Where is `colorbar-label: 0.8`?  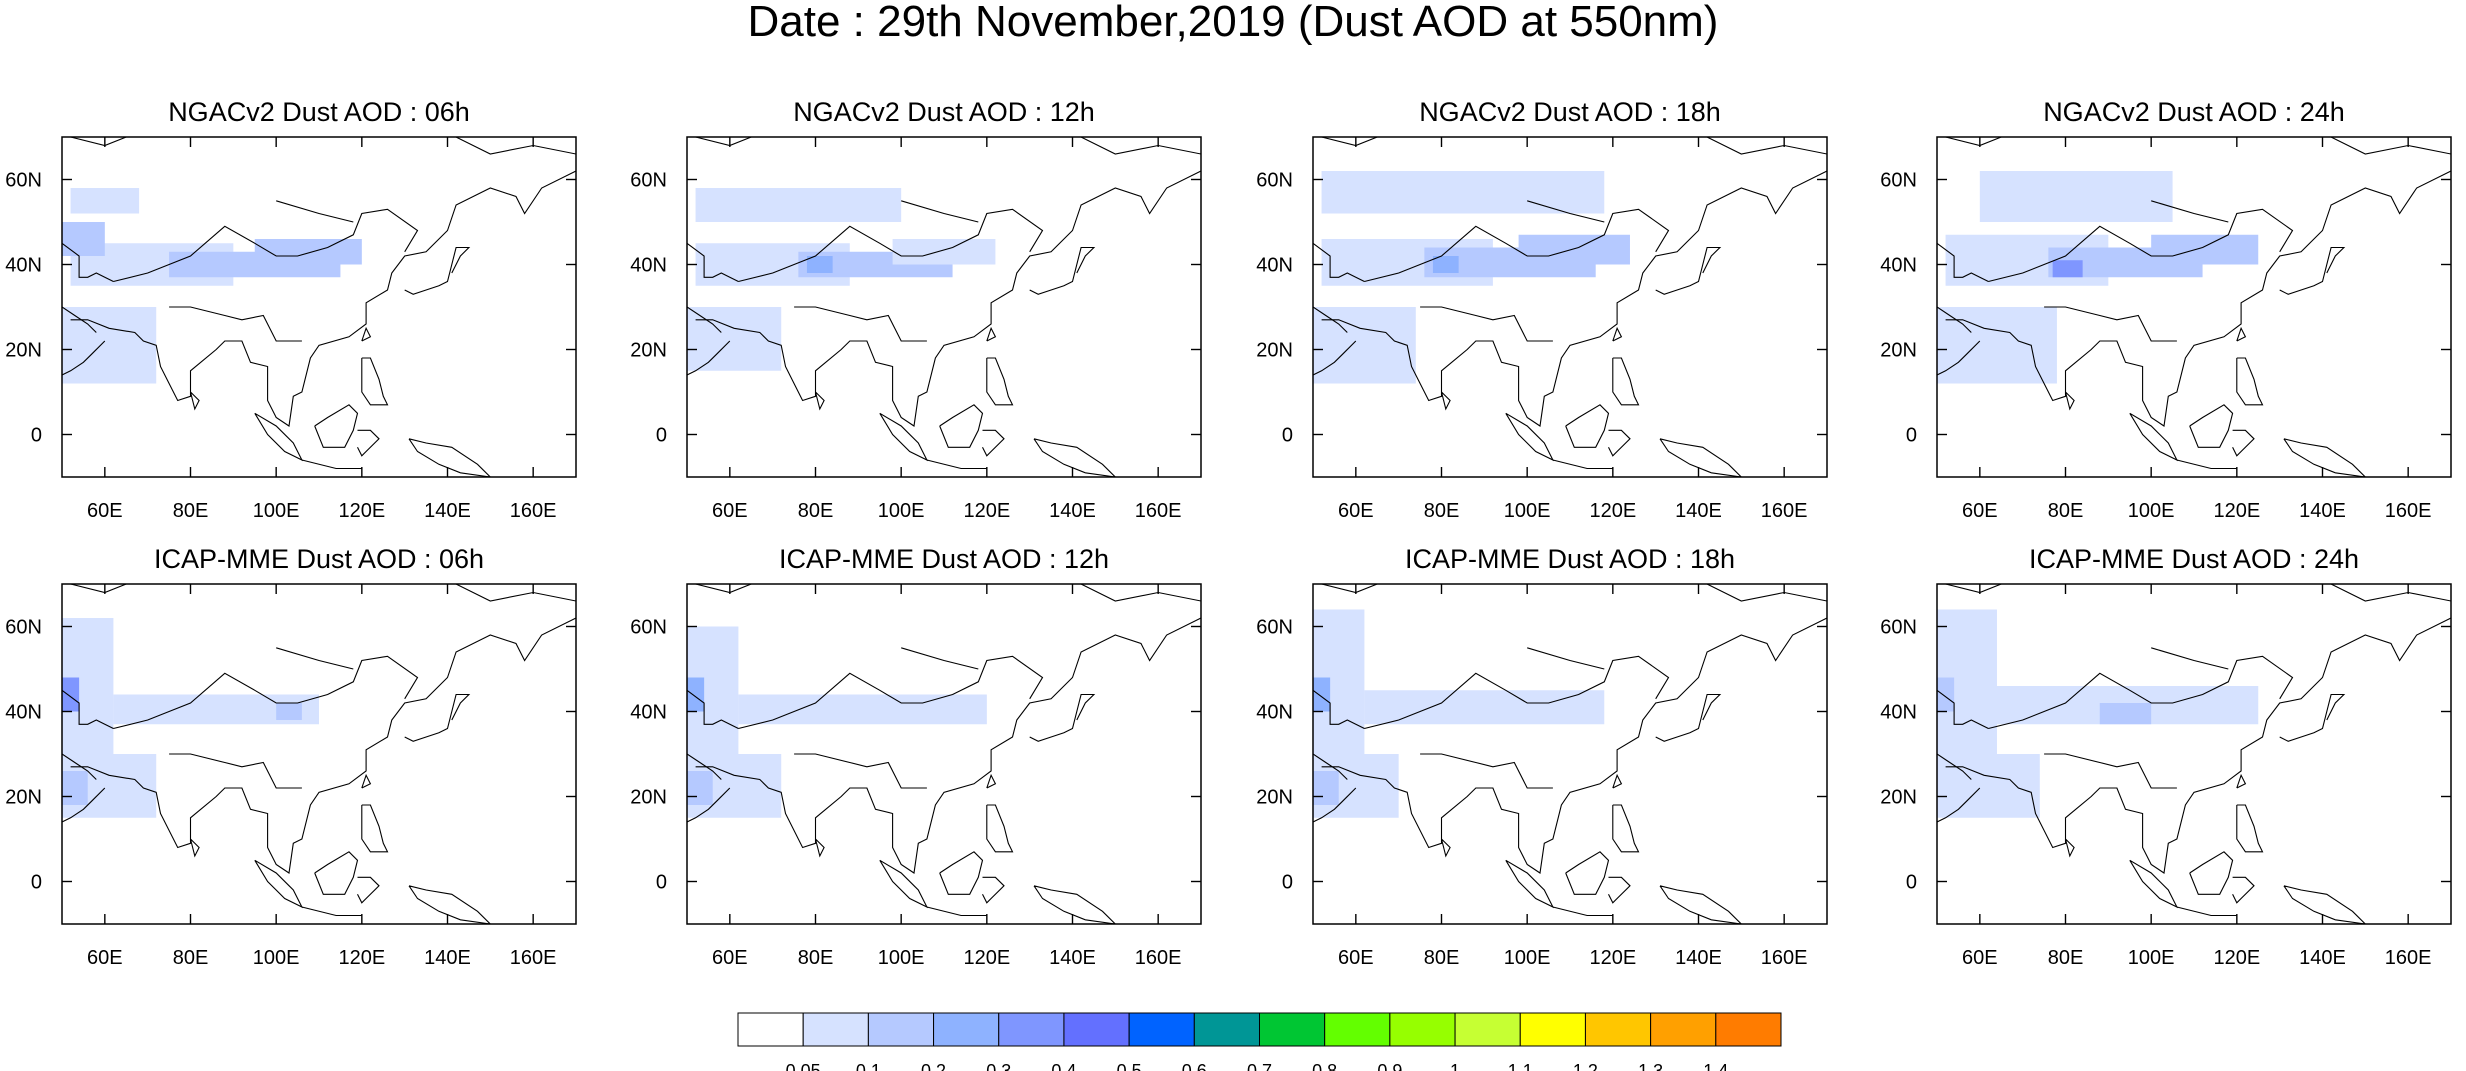
colorbar-label: 0.8 is located at coordinates (1324, 1066).